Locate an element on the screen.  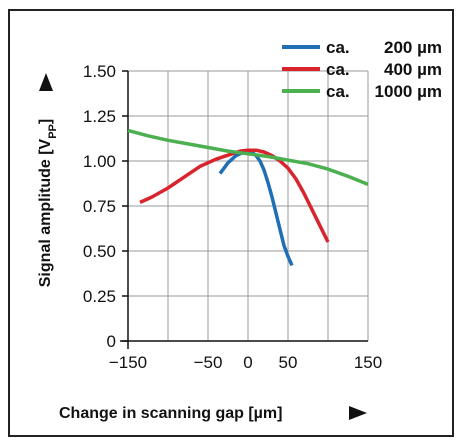
legend-value-1: 400 µm is located at coordinates (413, 69).